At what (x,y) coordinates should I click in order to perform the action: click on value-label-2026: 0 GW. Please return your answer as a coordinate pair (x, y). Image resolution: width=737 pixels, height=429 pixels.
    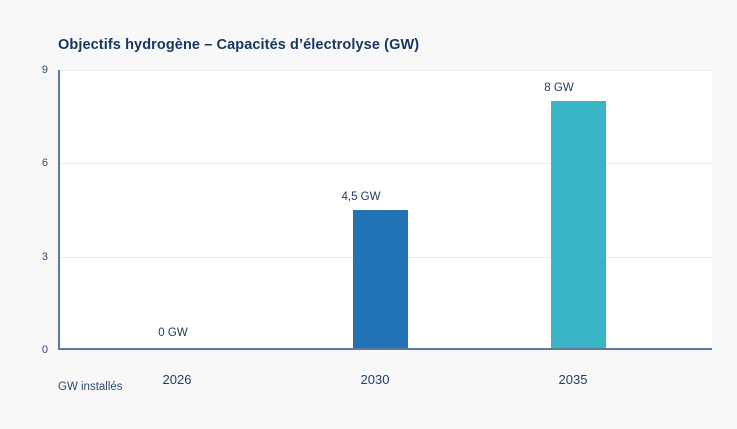
    Looking at the image, I should click on (173, 333).